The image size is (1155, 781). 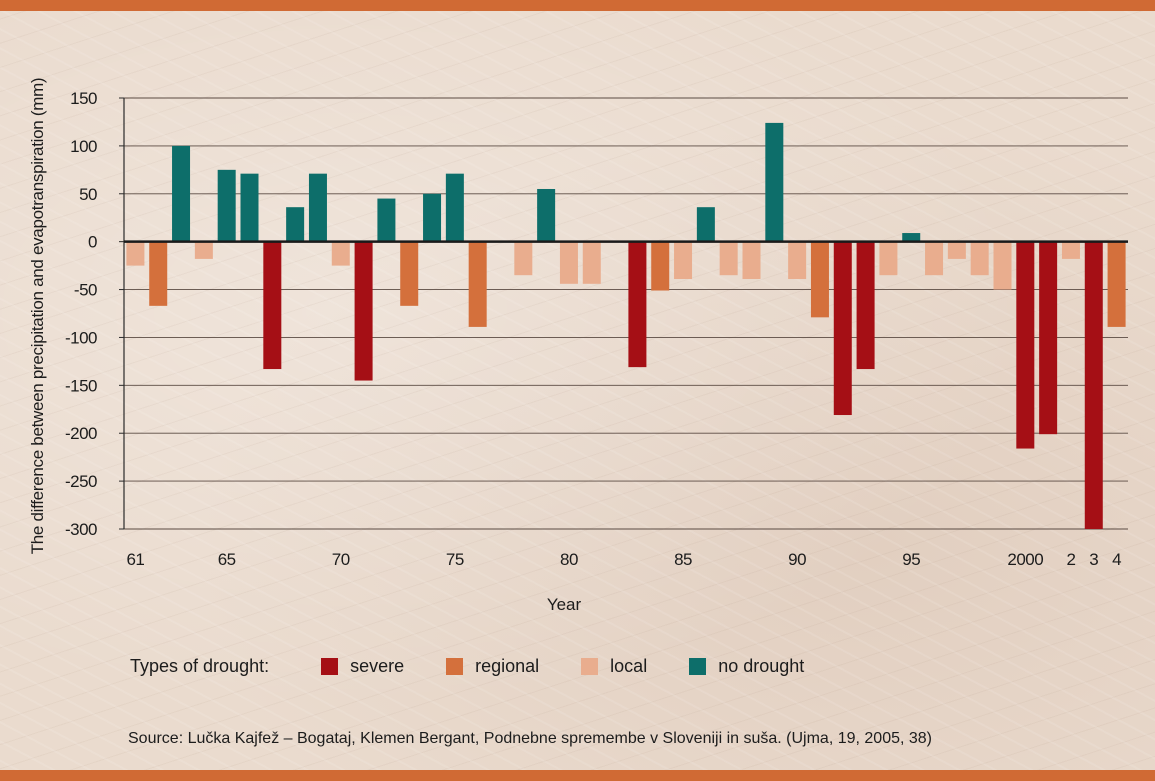 What do you see at coordinates (386, 220) in the screenshot?
I see `bar-1972` at bounding box center [386, 220].